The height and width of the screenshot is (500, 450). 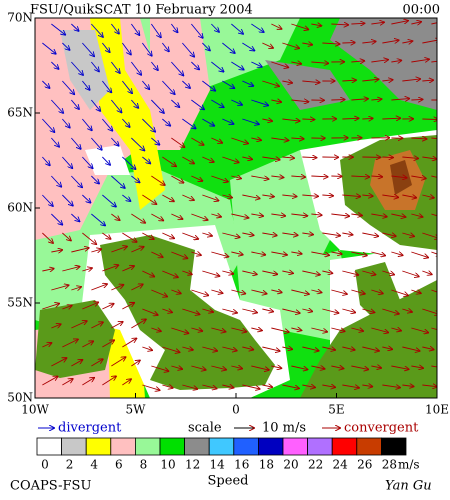 What do you see at coordinates (20, 113) in the screenshot?
I see `lat-label: 65N` at bounding box center [20, 113].